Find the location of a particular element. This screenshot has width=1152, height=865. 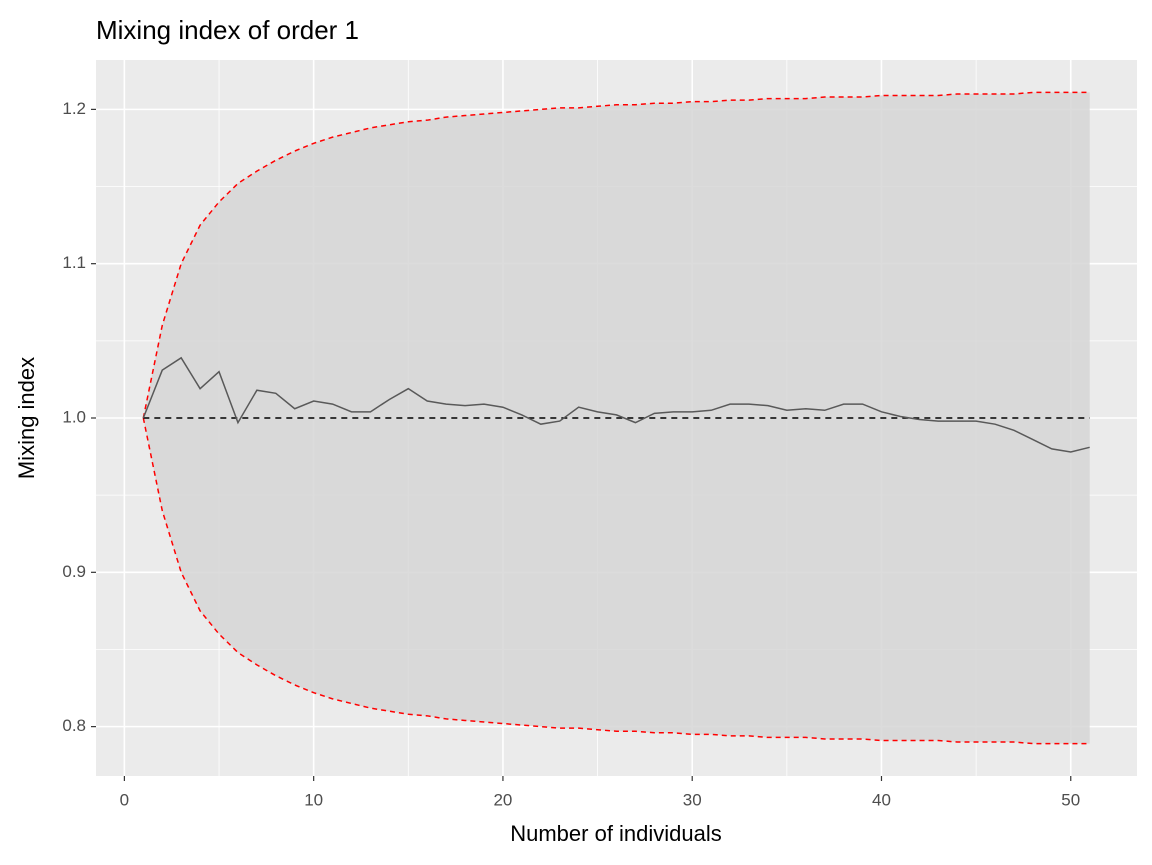

x-tick-label: 50 is located at coordinates (1070, 799).